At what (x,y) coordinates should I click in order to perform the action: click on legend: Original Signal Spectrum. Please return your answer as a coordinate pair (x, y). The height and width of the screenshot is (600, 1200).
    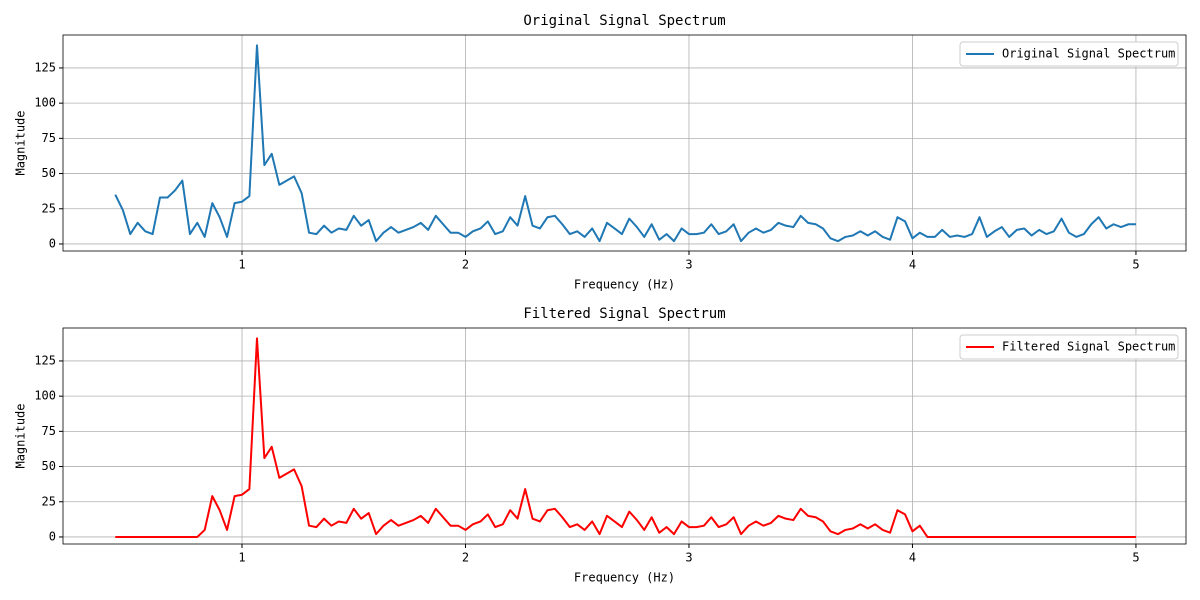
    Looking at the image, I should click on (1069, 54).